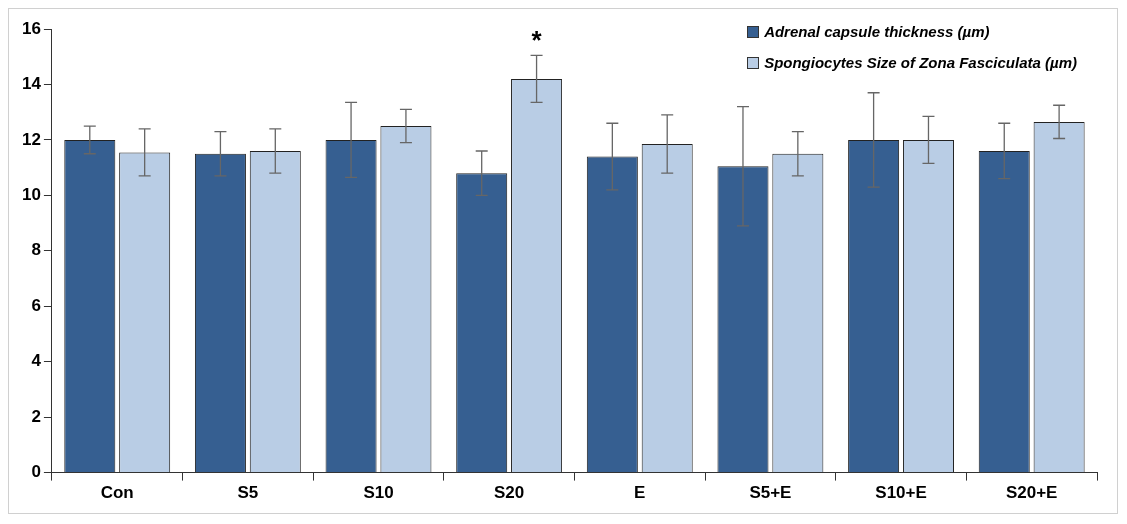  I want to click on y-tick-label: 0, so click(36, 472).